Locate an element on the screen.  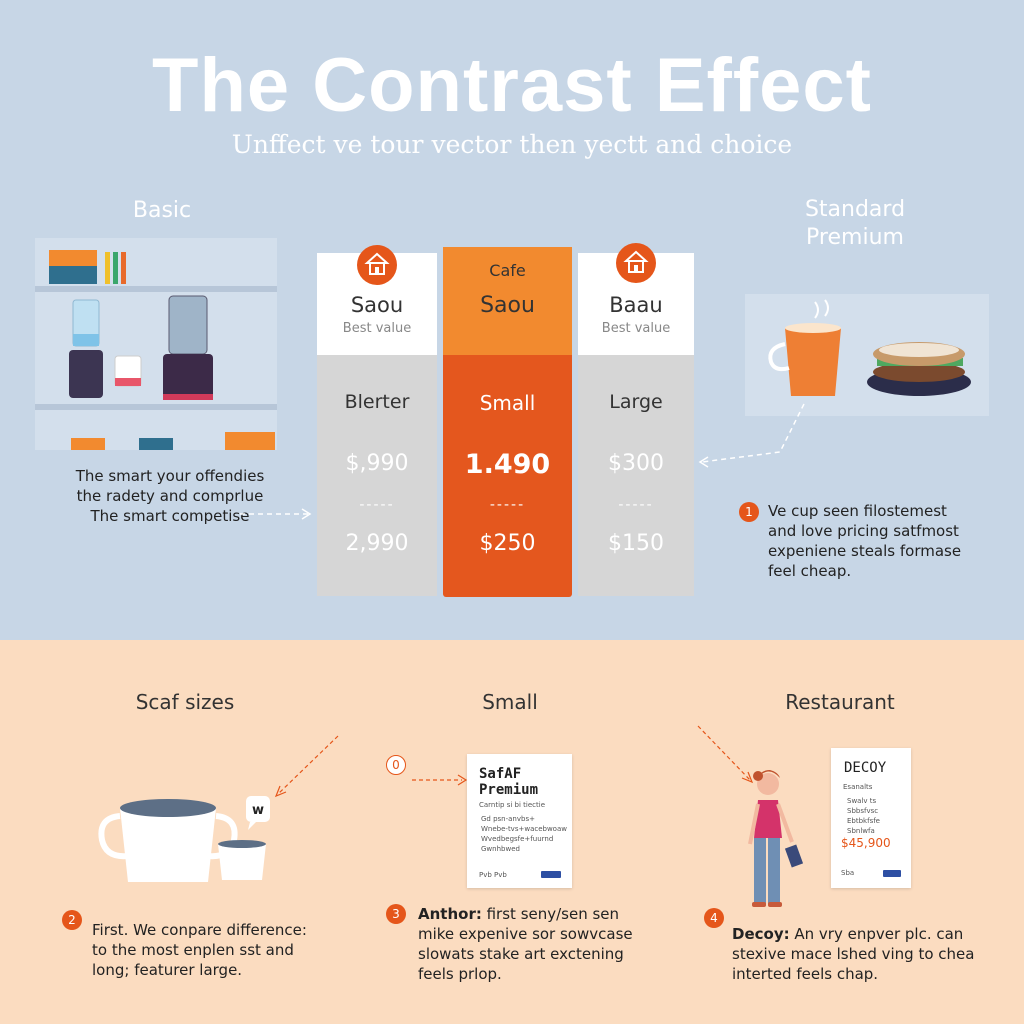
plan-price: 1.490 is located at coordinates (507, 464).